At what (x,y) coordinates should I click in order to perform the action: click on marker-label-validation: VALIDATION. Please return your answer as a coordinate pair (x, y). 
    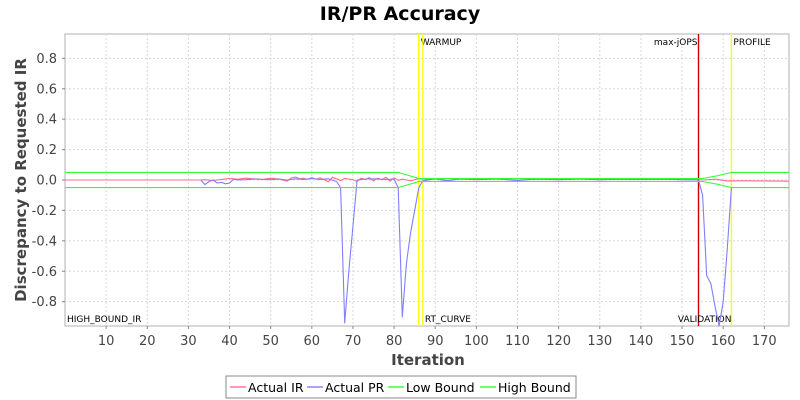
    Looking at the image, I should click on (705, 320).